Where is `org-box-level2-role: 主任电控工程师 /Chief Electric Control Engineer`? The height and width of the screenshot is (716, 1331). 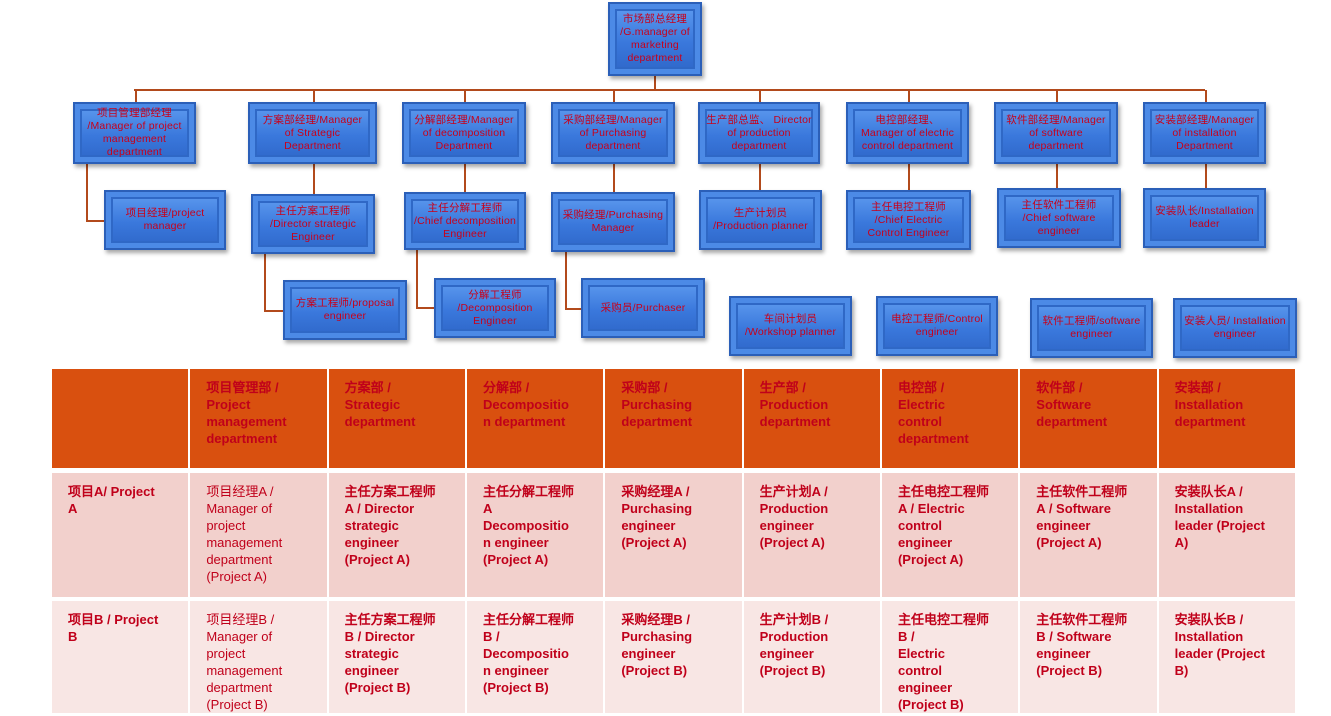 org-box-level2-role: 主任电控工程师 /Chief Electric Control Engineer is located at coordinates (908, 220).